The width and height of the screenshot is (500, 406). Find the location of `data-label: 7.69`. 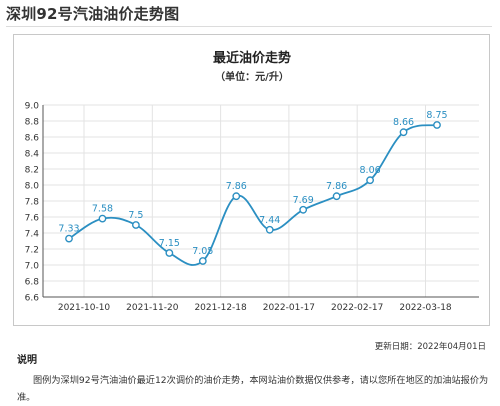

data-label: 7.69 is located at coordinates (303, 200).